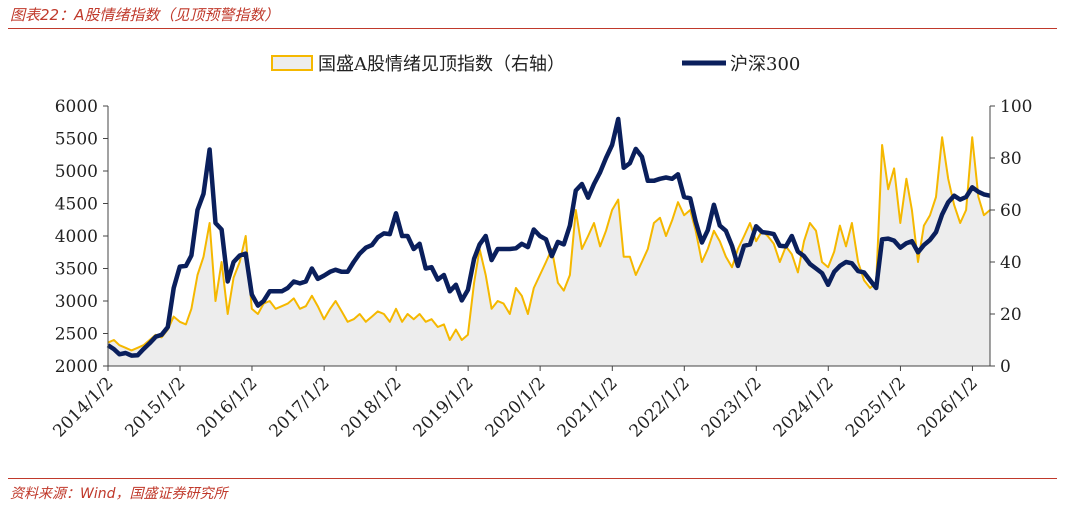 The image size is (1065, 506). What do you see at coordinates (83, 407) in the screenshot?
I see `x-tick-label: 2014/1/2` at bounding box center [83, 407].